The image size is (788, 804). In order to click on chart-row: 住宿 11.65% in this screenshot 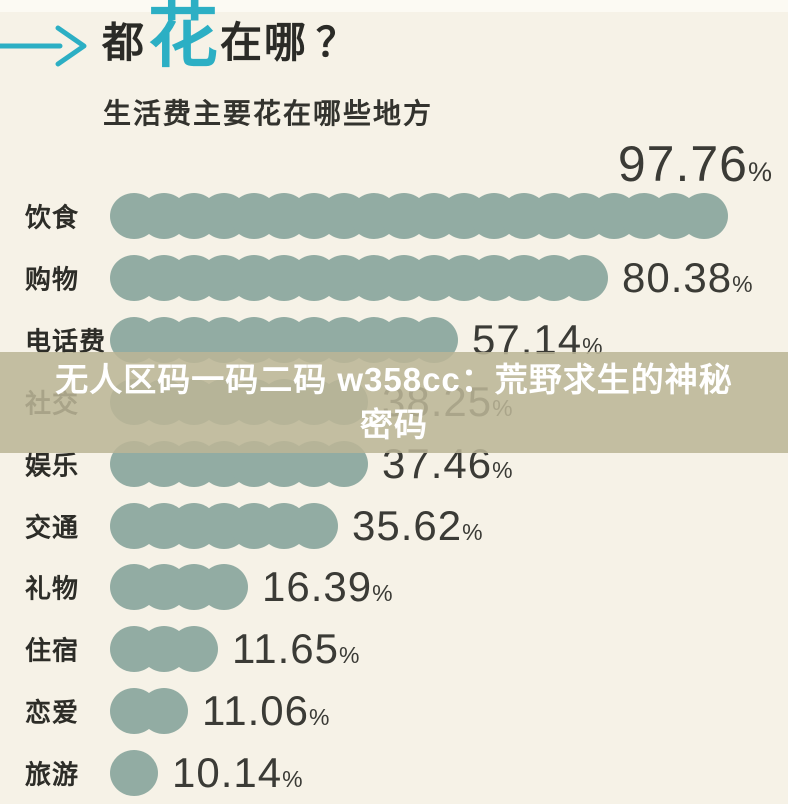, I will do `click(394, 649)`.